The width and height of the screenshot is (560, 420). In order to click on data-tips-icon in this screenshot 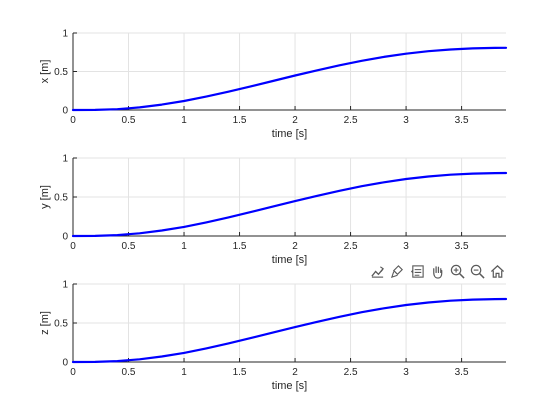, I will do `click(417, 271)`.